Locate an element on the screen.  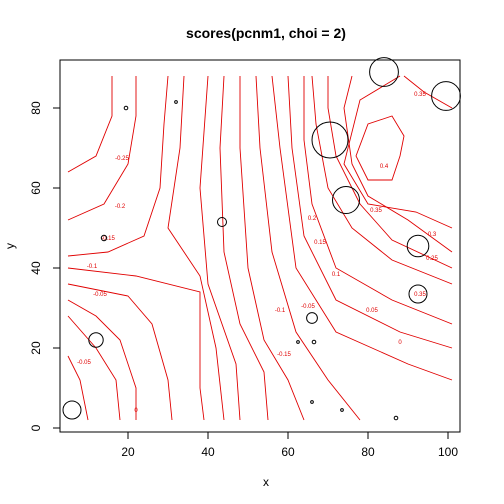
y-tick-label: 60 is located at coordinates (36, 188).